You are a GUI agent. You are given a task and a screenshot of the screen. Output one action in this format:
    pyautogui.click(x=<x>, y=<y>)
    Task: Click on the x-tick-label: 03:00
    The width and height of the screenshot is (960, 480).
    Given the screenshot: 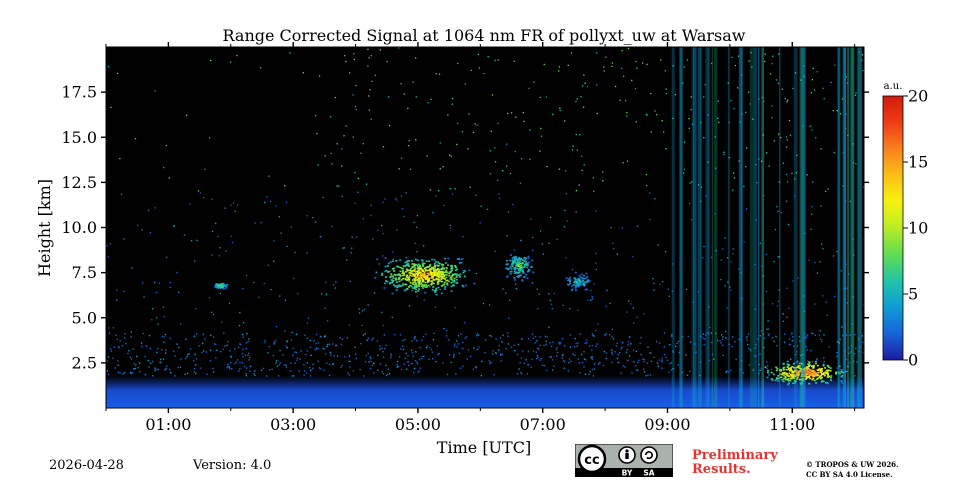 What is the action you would take?
    pyautogui.click(x=293, y=424)
    